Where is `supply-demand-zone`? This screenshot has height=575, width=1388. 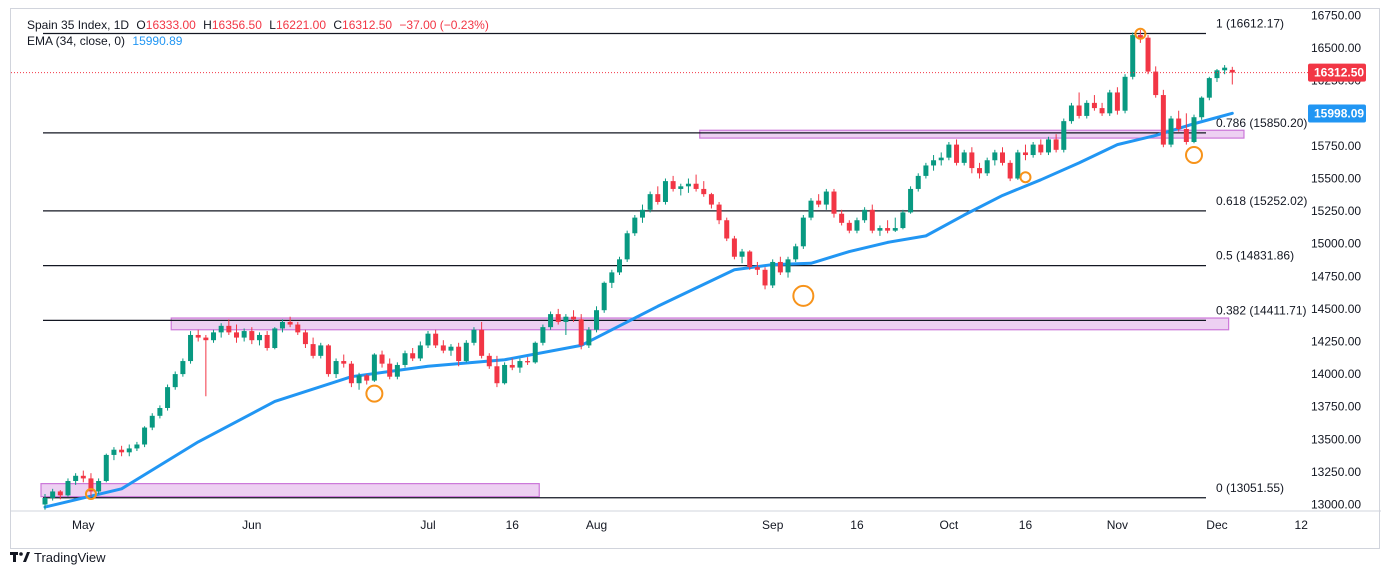 supply-demand-zone is located at coordinates (972, 134).